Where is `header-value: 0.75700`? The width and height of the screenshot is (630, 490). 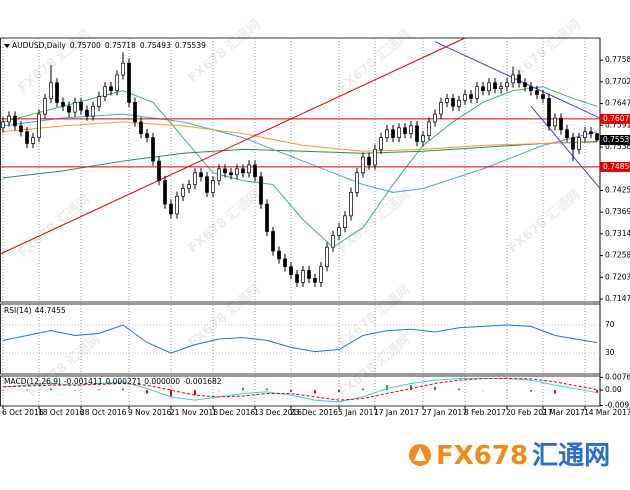
header-value: 0.75700 is located at coordinates (85, 45).